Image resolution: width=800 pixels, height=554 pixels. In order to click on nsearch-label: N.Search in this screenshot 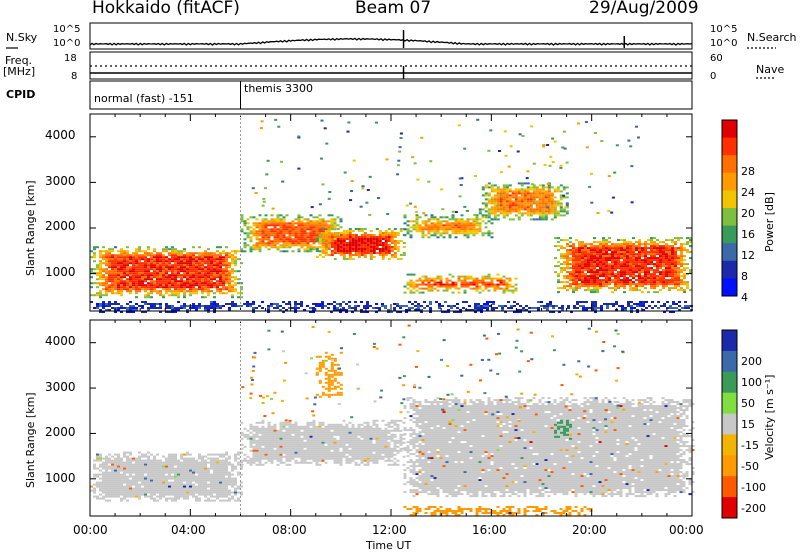, I will do `click(772, 37)`.